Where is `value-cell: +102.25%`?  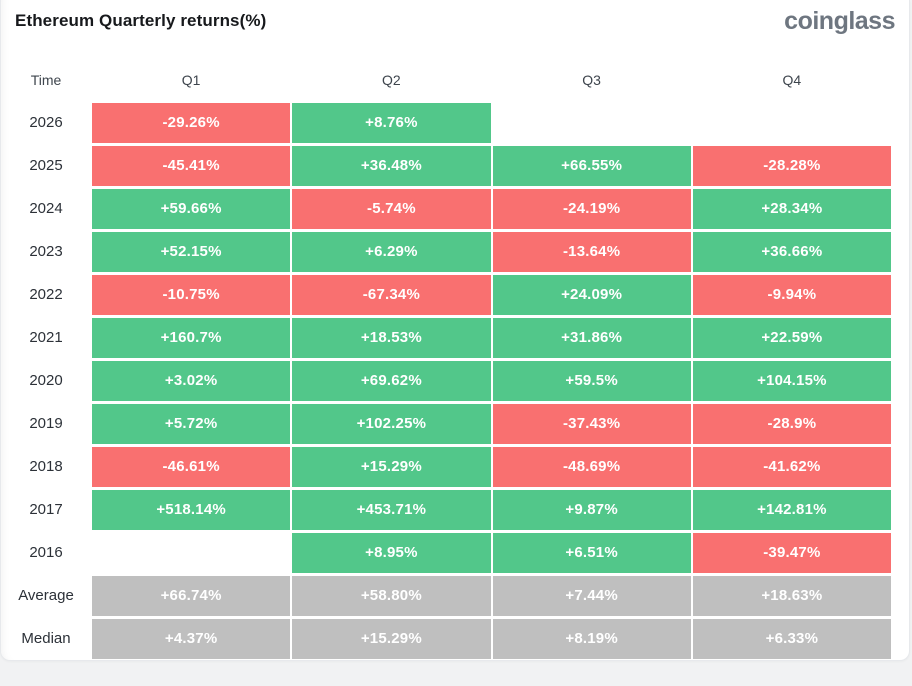
value-cell: +102.25% is located at coordinates (391, 423).